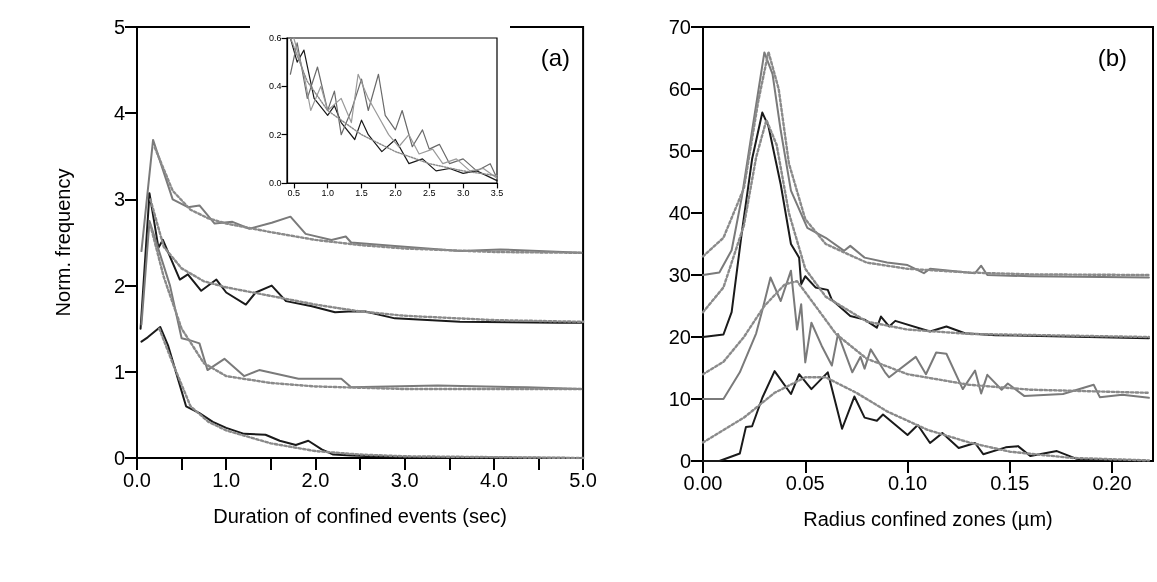  Describe the element at coordinates (1010, 483) in the screenshot. I see `x-tick-label: 0.15` at that location.